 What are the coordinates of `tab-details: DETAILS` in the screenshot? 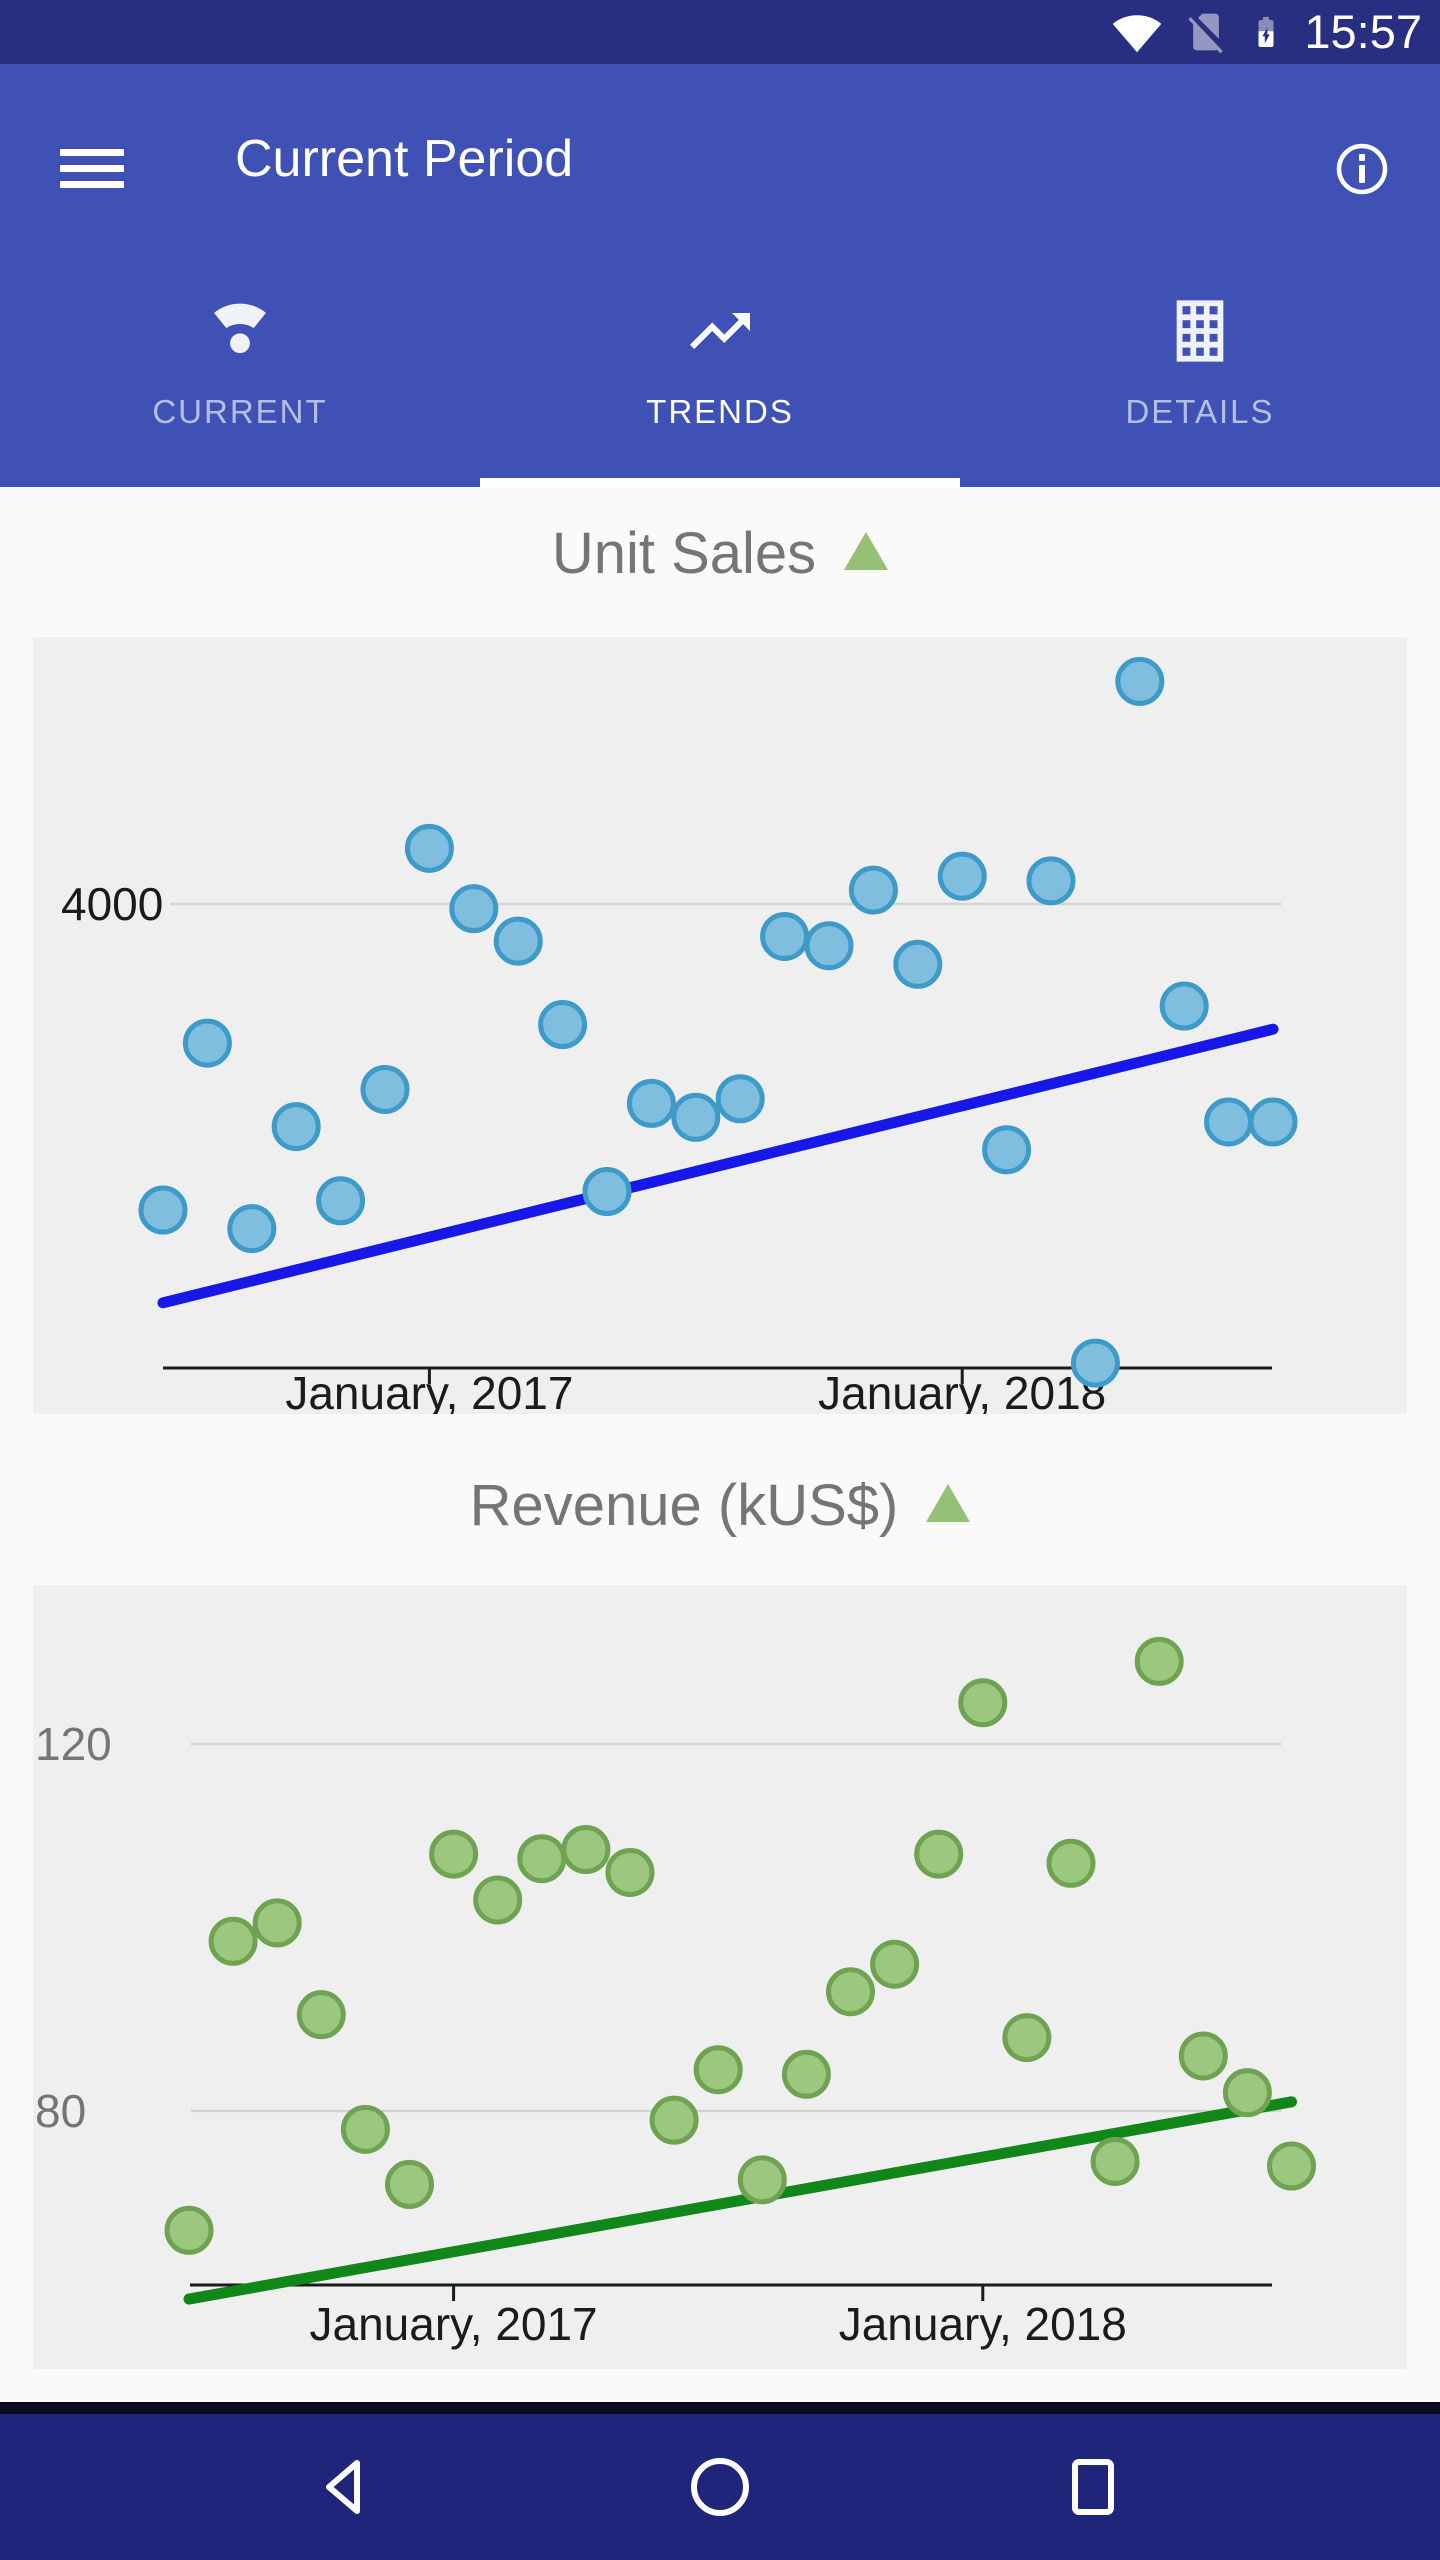 It's located at (1200, 370).